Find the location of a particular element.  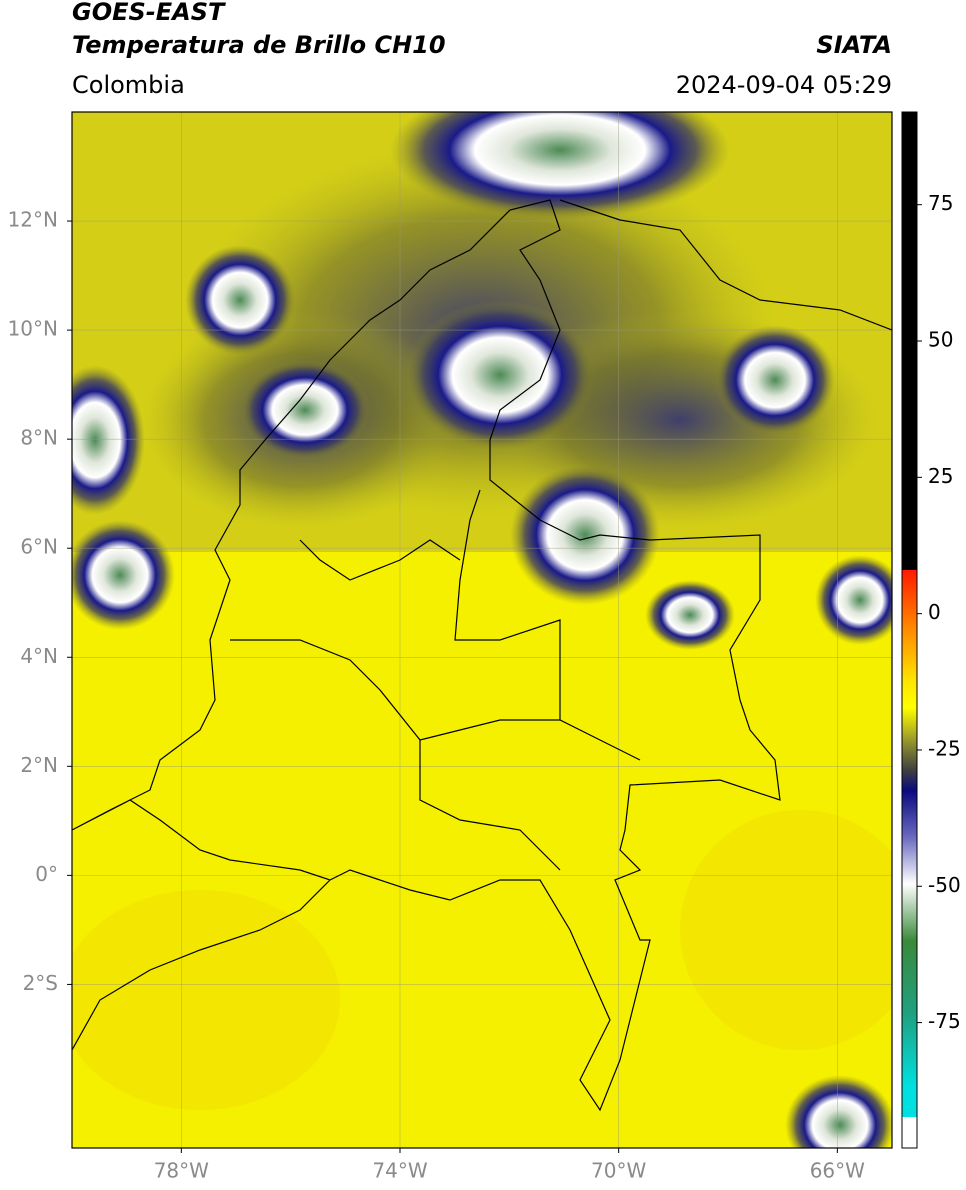

colorbar-tick-label: -25 is located at coordinates (944, 748).